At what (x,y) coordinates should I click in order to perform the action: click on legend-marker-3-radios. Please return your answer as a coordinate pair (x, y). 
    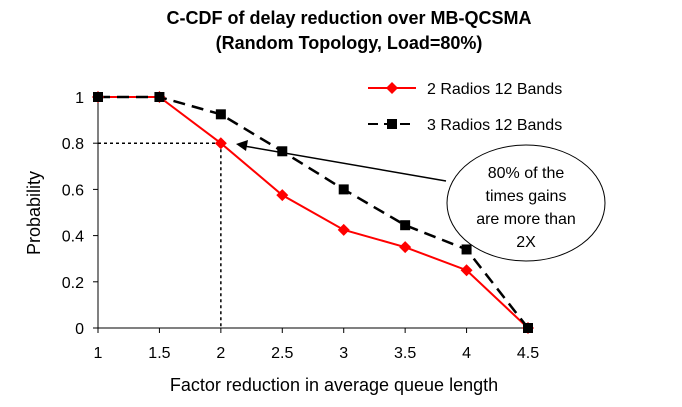
    Looking at the image, I should click on (392, 124).